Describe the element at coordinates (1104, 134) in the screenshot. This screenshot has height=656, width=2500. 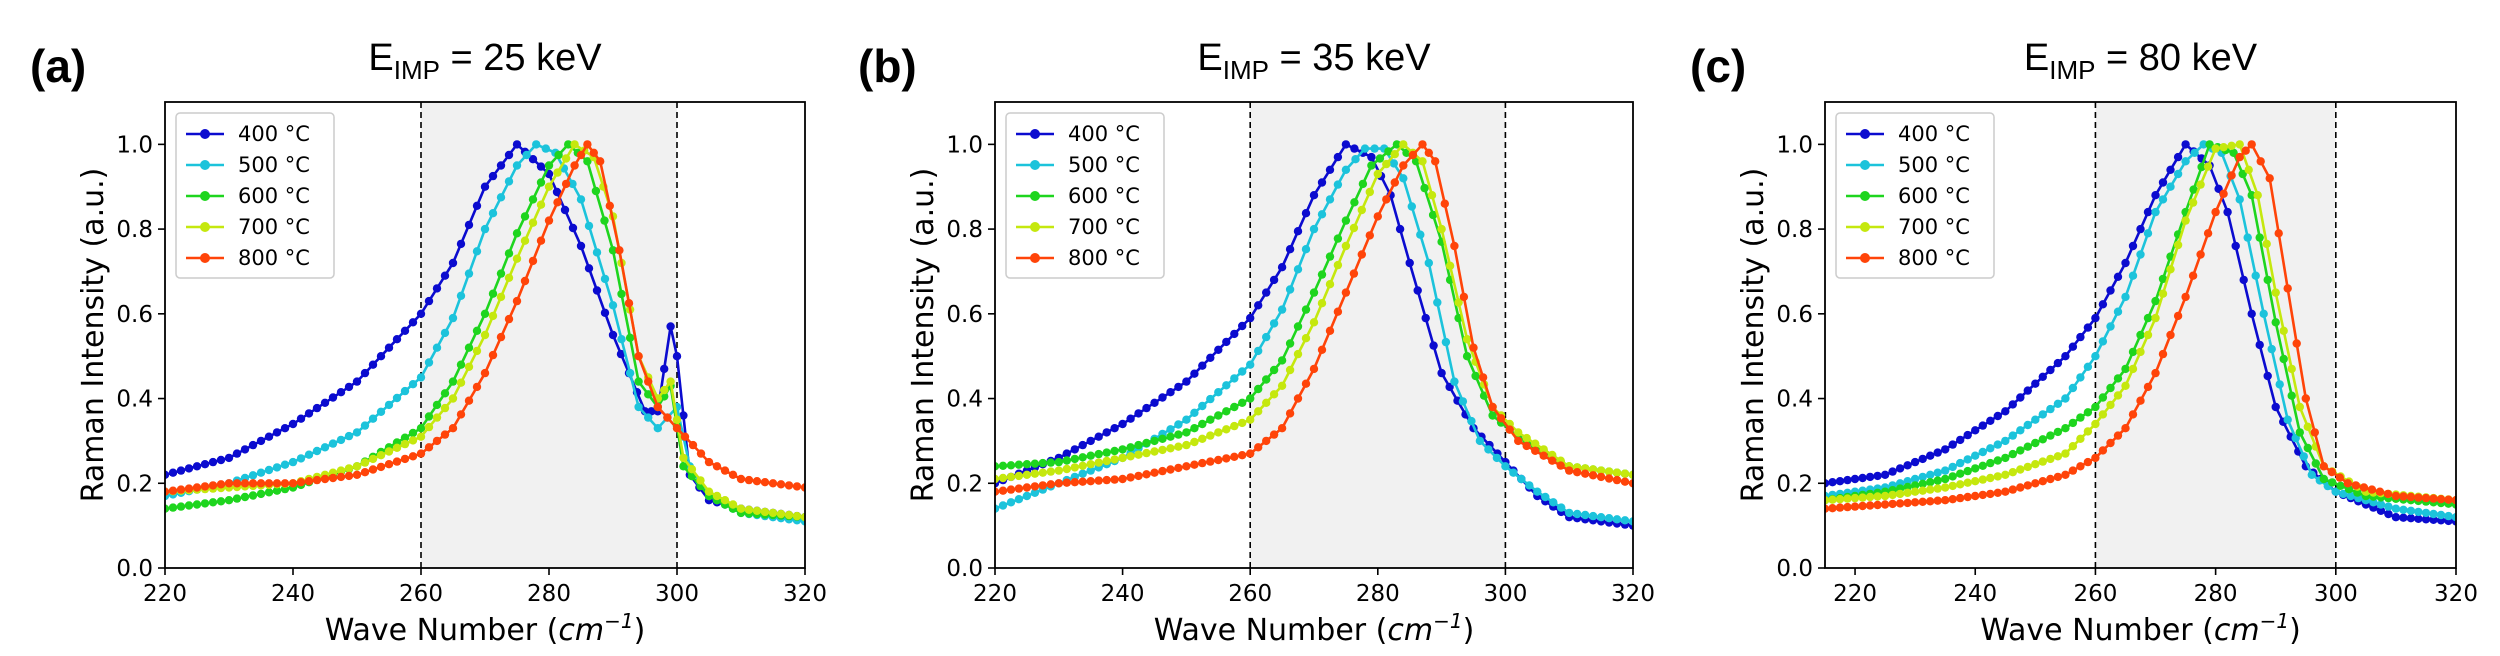
I see `legend-label: 400 °C` at that location.